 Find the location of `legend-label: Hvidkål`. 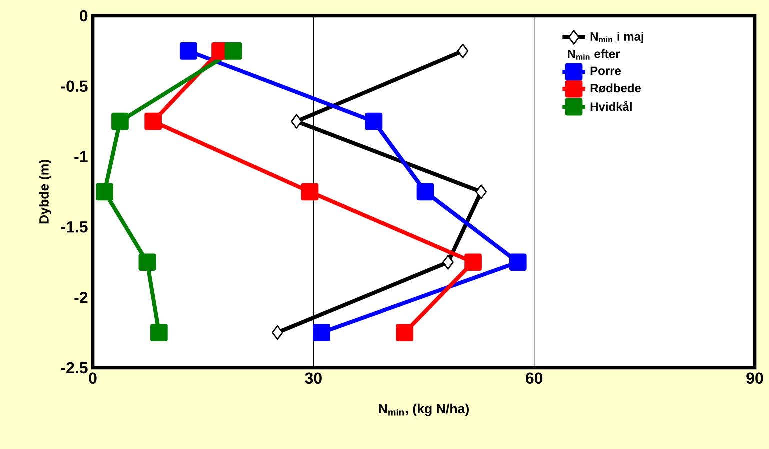

legend-label: Hvidkål is located at coordinates (611, 106).